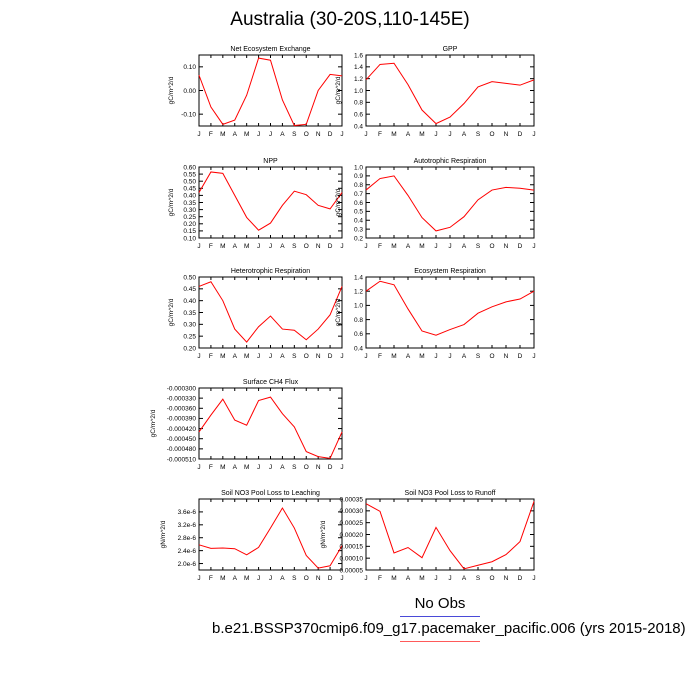 The image size is (700, 700). I want to click on y-tick-label: 2.0e-6, so click(187, 564).